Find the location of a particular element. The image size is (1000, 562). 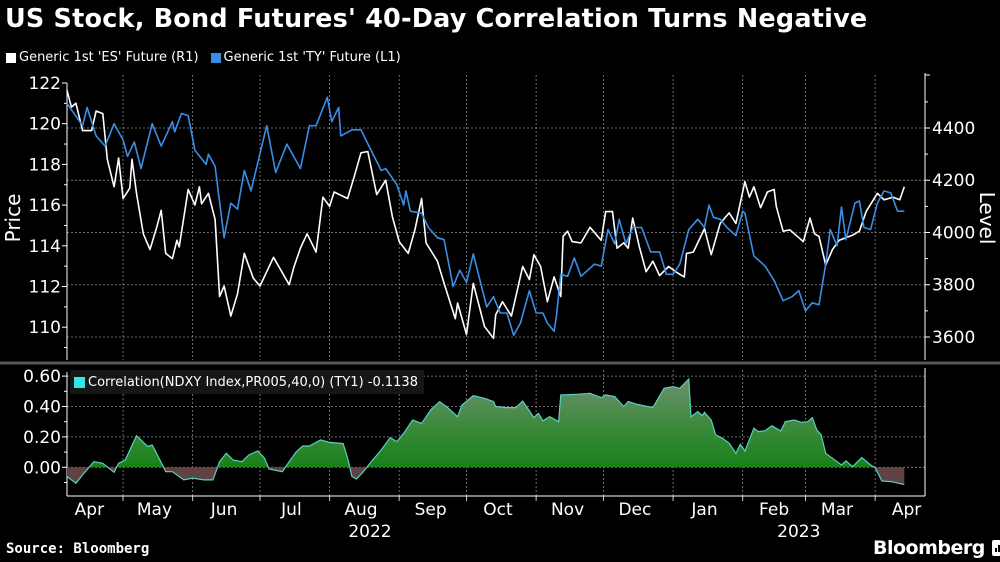

left-tick-label: 120 is located at coordinates (45, 125).